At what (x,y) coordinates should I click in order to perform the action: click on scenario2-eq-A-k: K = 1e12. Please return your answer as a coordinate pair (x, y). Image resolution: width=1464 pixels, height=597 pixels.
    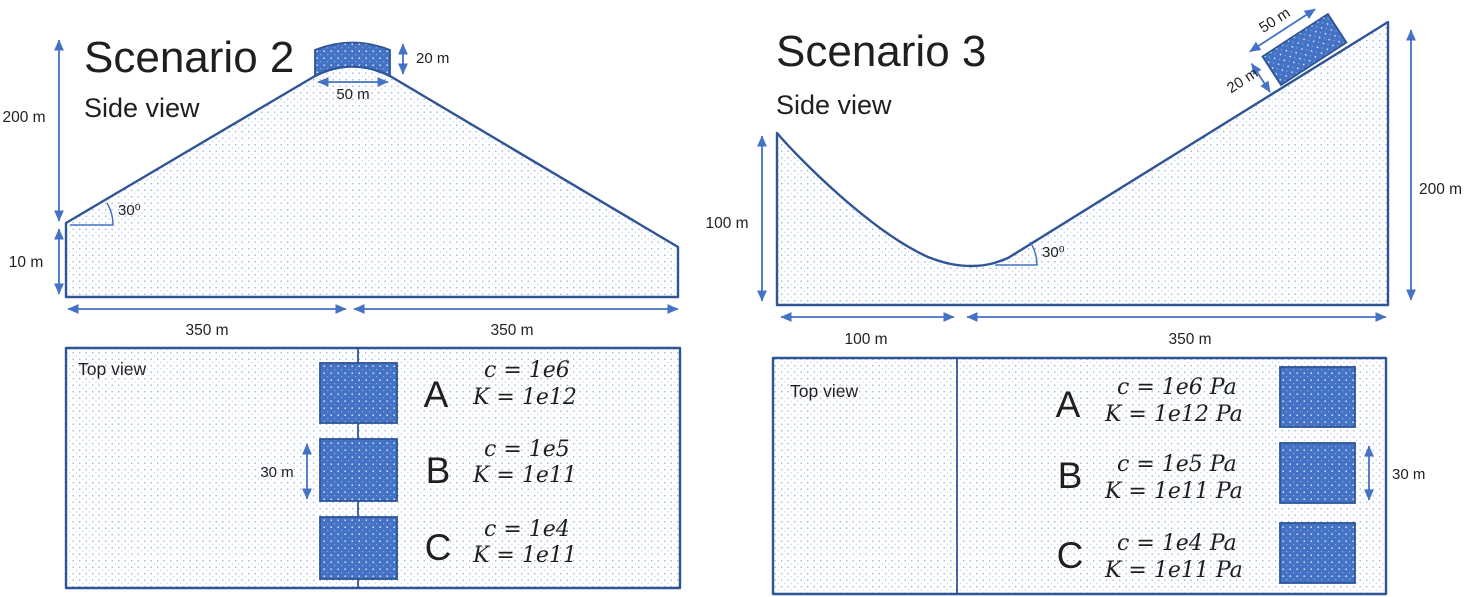
    Looking at the image, I should click on (524, 397).